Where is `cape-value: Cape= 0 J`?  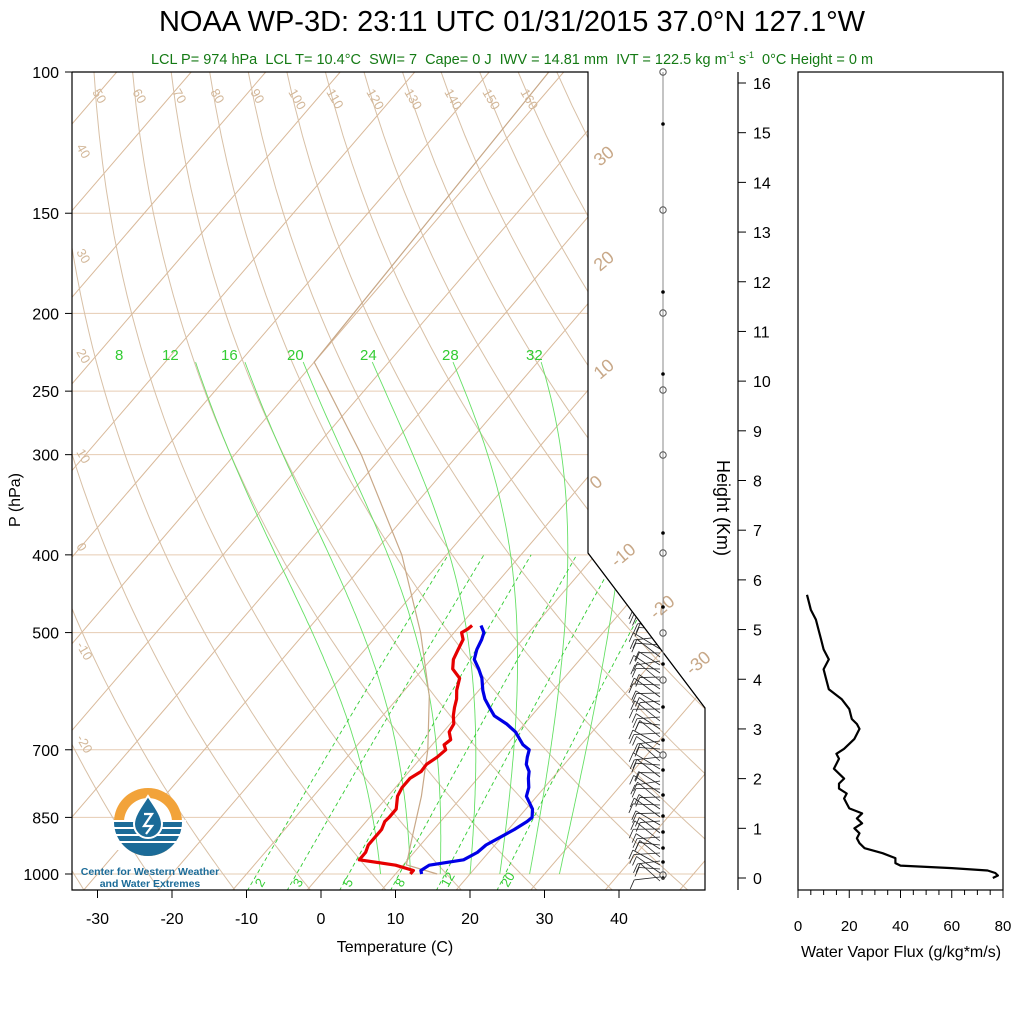
cape-value: Cape= 0 J is located at coordinates (458, 59).